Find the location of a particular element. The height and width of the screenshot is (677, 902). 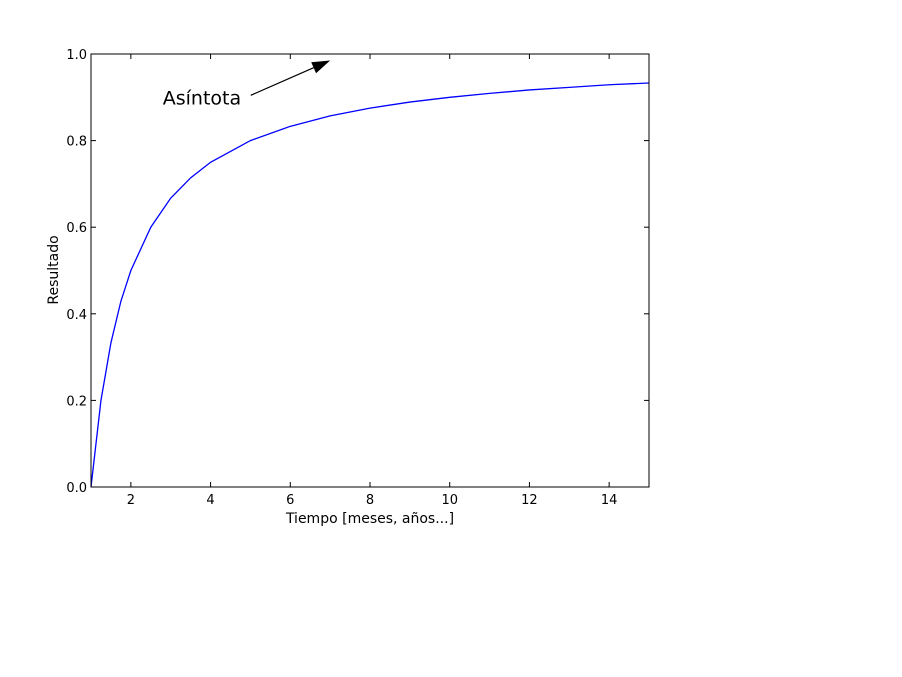

y-tick-label: 0.2 is located at coordinates (76, 401).